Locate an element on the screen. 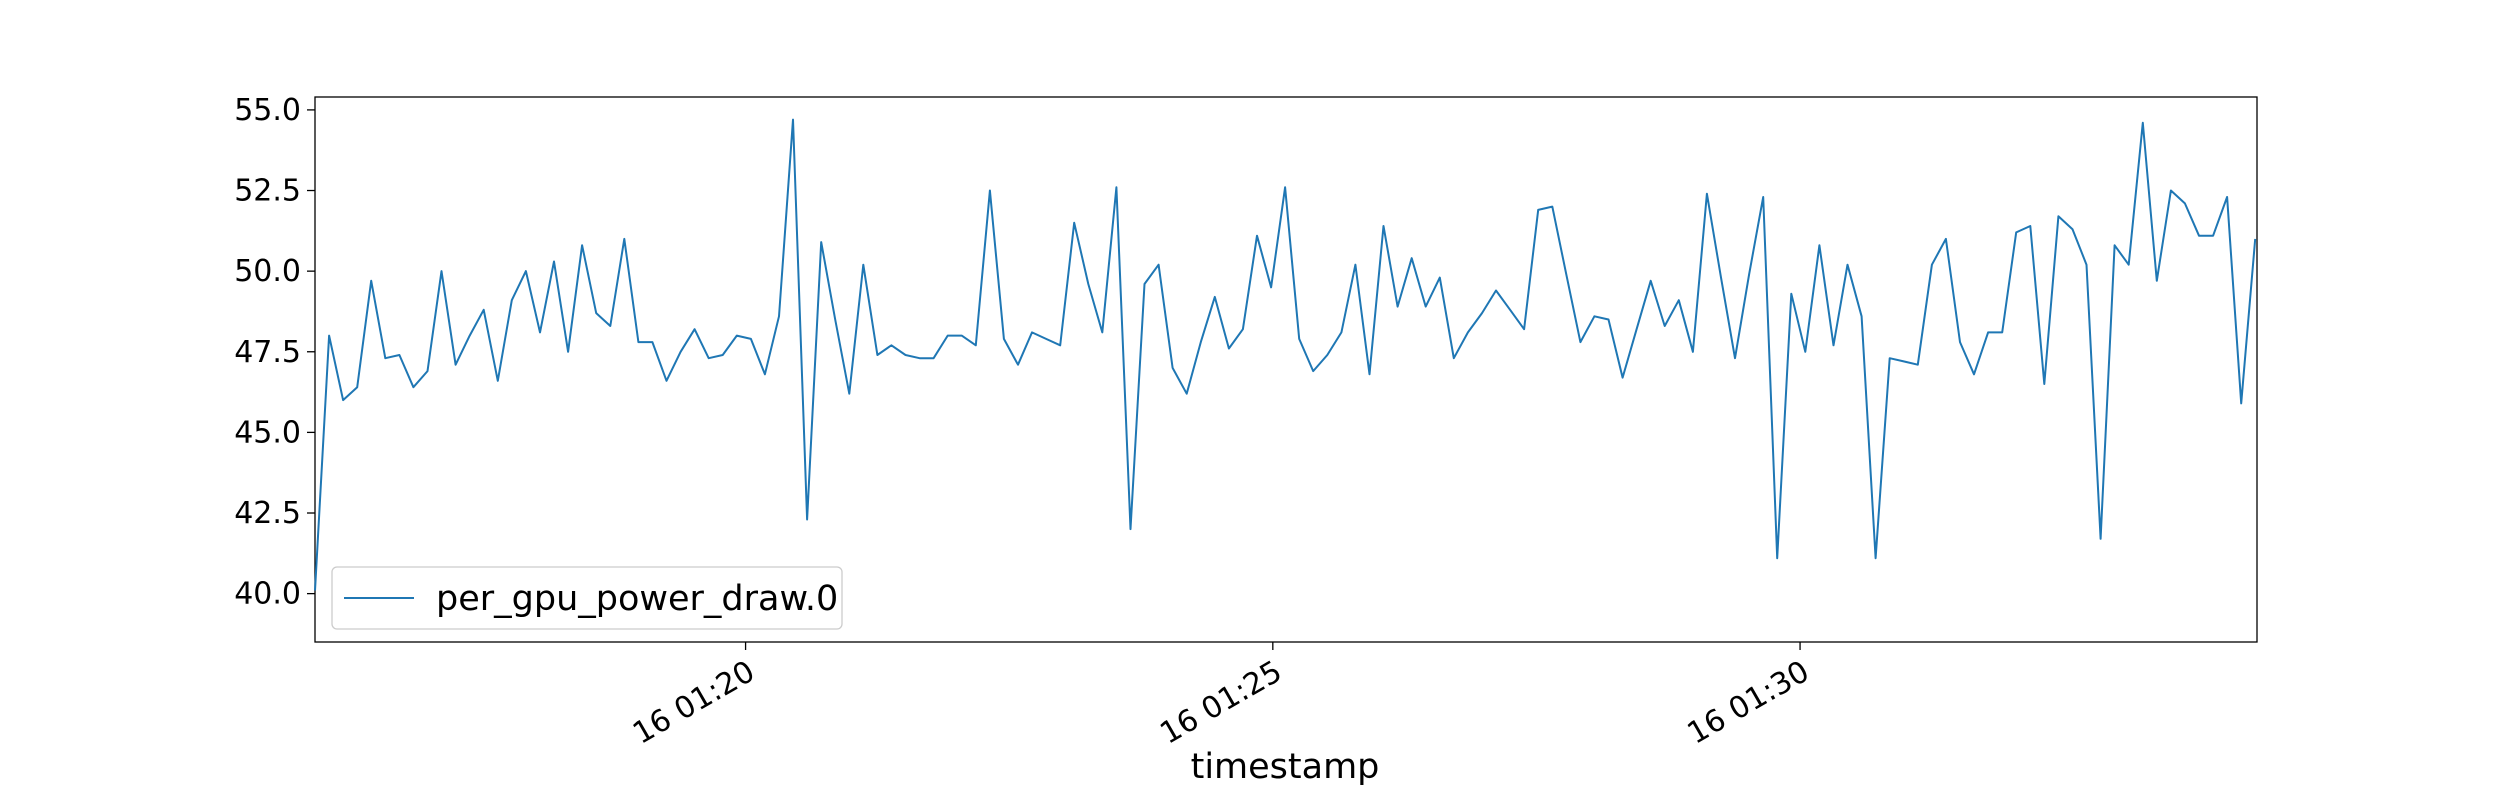 The image size is (2500, 800). x-tick-label: 16 01:30 is located at coordinates (1749, 702).